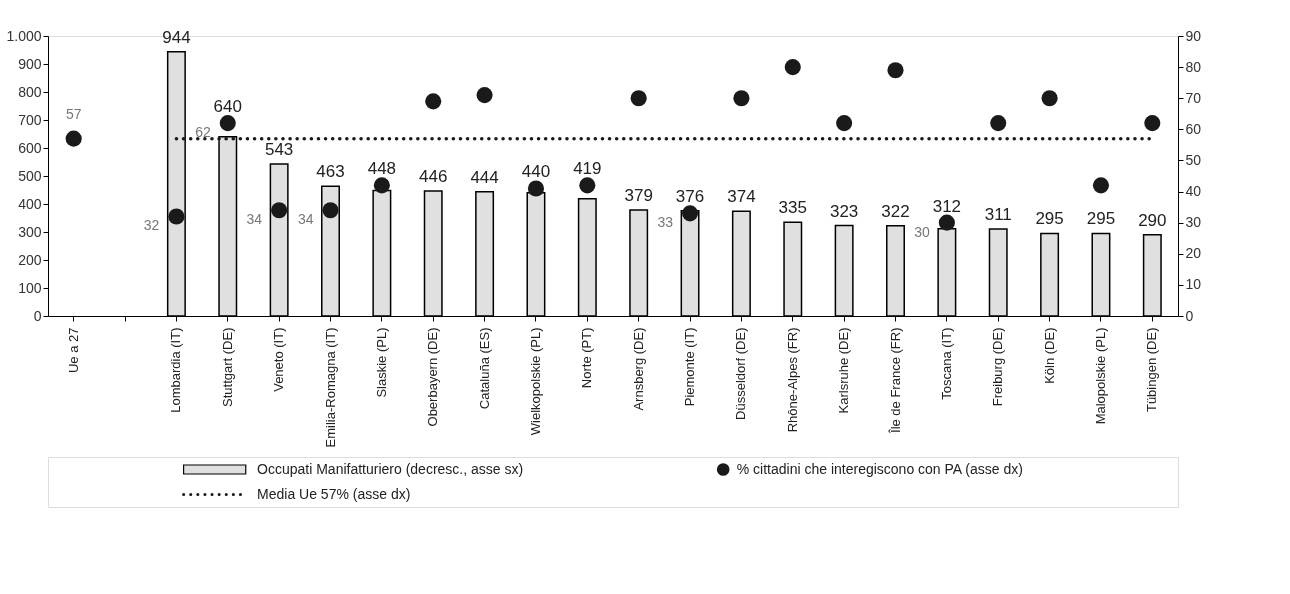 The width and height of the screenshot is (1290, 594). Describe the element at coordinates (382, 169) in the screenshot. I see `data-label: 448` at that location.